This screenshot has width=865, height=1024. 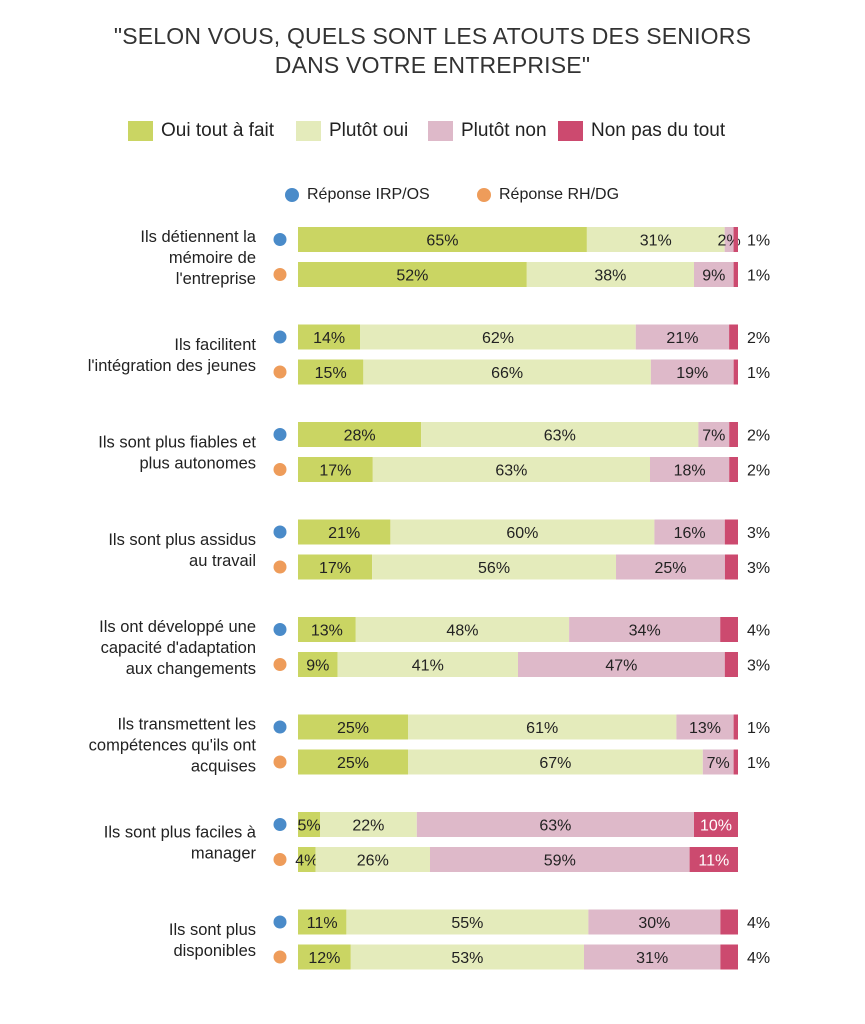 I want to click on data-label-plutot-oui: 22%, so click(x=368, y=826).